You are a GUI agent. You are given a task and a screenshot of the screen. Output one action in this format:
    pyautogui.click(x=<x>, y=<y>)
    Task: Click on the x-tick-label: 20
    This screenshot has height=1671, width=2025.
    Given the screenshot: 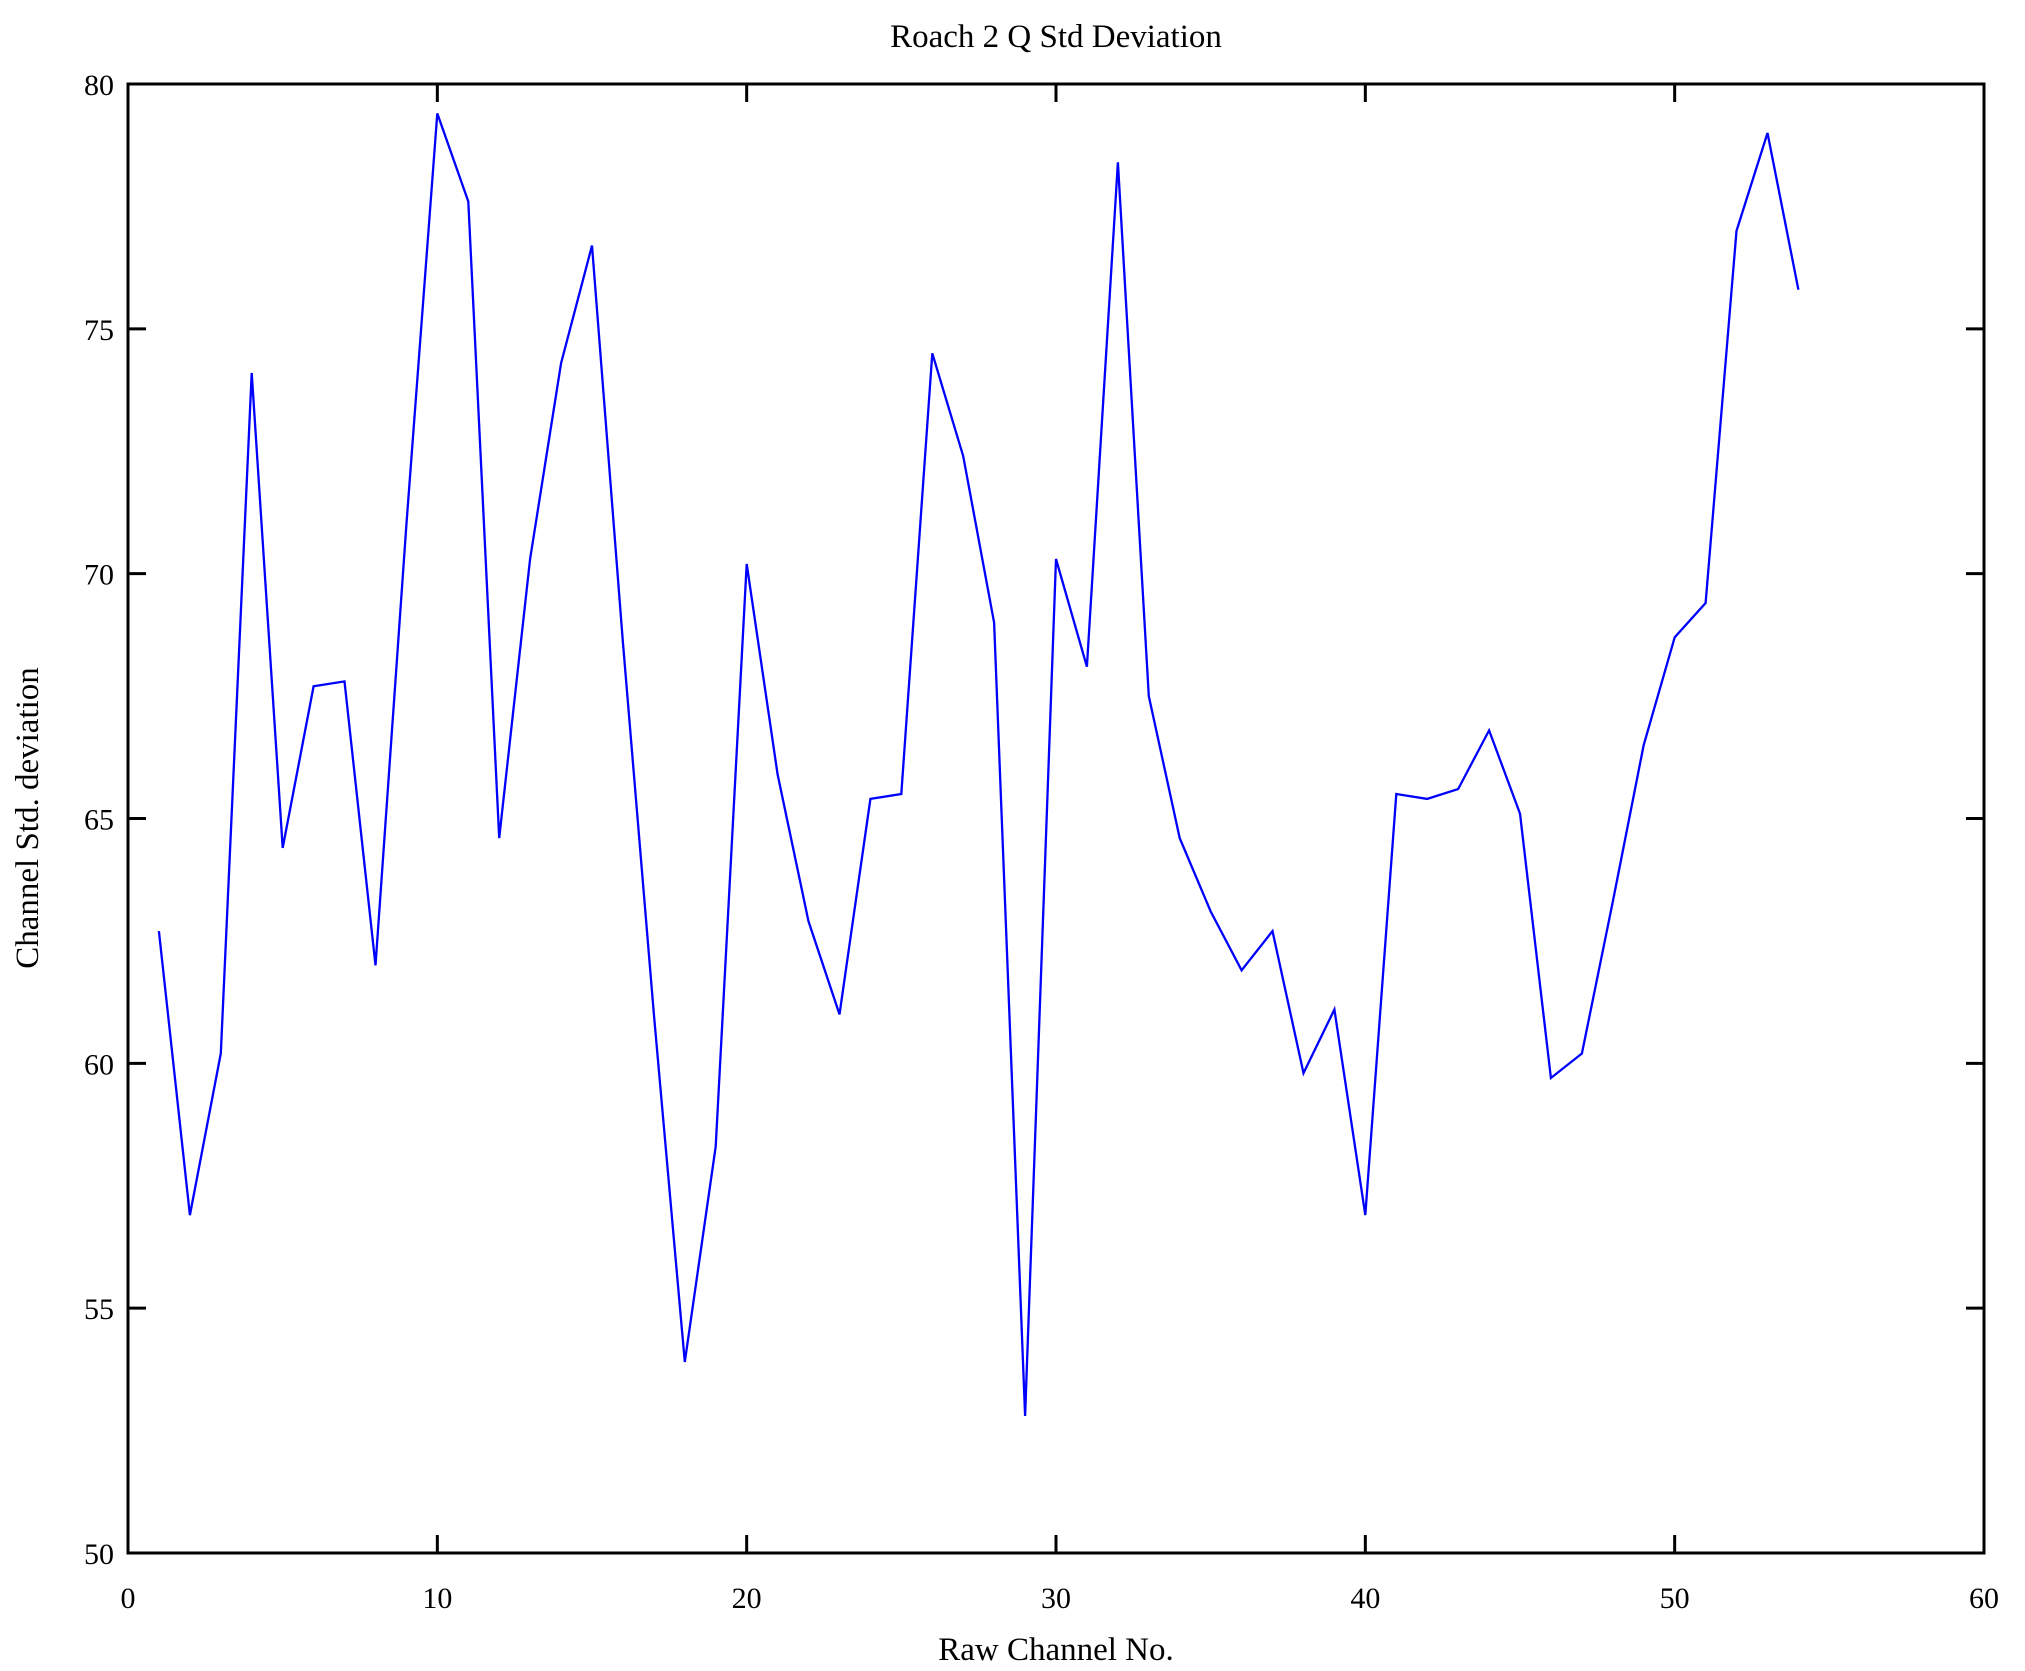 What is the action you would take?
    pyautogui.click(x=747, y=1598)
    